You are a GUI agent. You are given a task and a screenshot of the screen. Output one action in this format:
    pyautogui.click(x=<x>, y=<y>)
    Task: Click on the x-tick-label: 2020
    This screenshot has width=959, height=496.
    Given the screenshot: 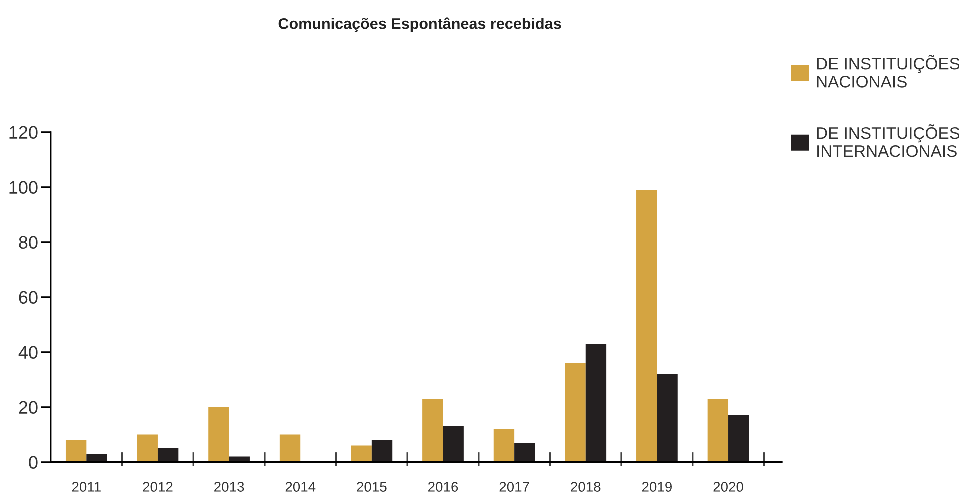 What is the action you would take?
    pyautogui.click(x=729, y=487)
    